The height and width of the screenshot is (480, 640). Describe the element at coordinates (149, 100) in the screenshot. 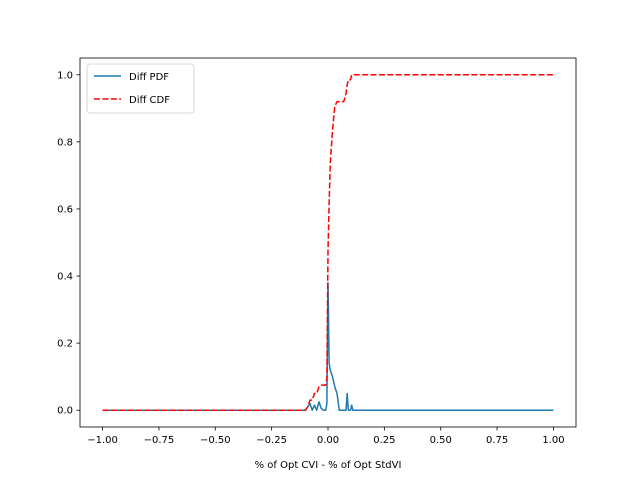

I see `legend-label-2: Diff CDF` at that location.